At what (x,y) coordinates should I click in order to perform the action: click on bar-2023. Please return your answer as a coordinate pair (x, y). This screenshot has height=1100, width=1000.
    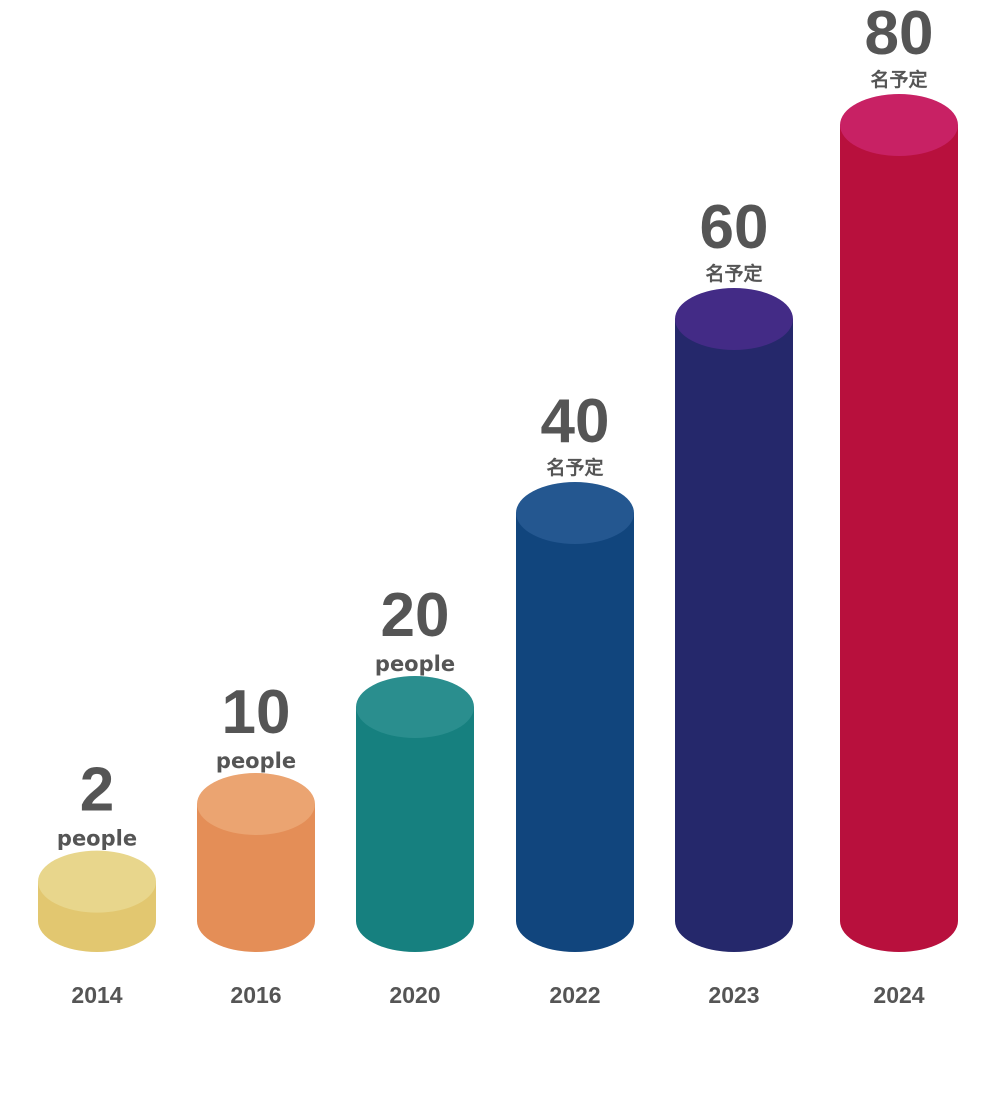
    Looking at the image, I should click on (734, 620).